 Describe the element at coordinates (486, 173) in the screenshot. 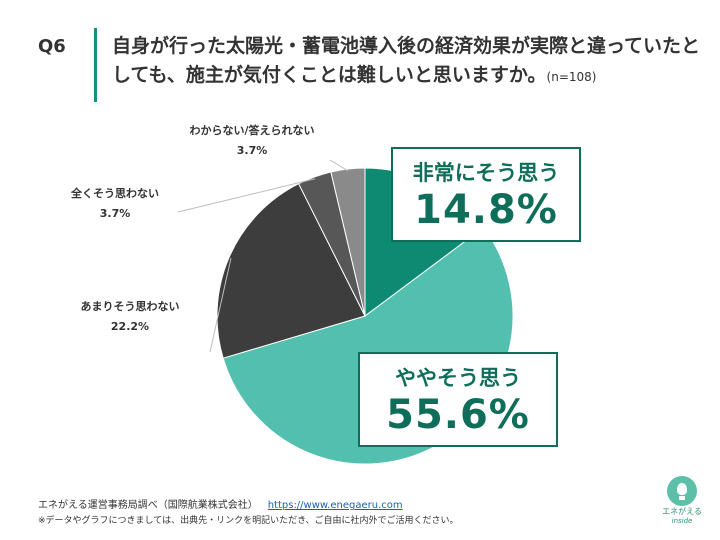

I see `callout-category: 非常にそう思う` at that location.